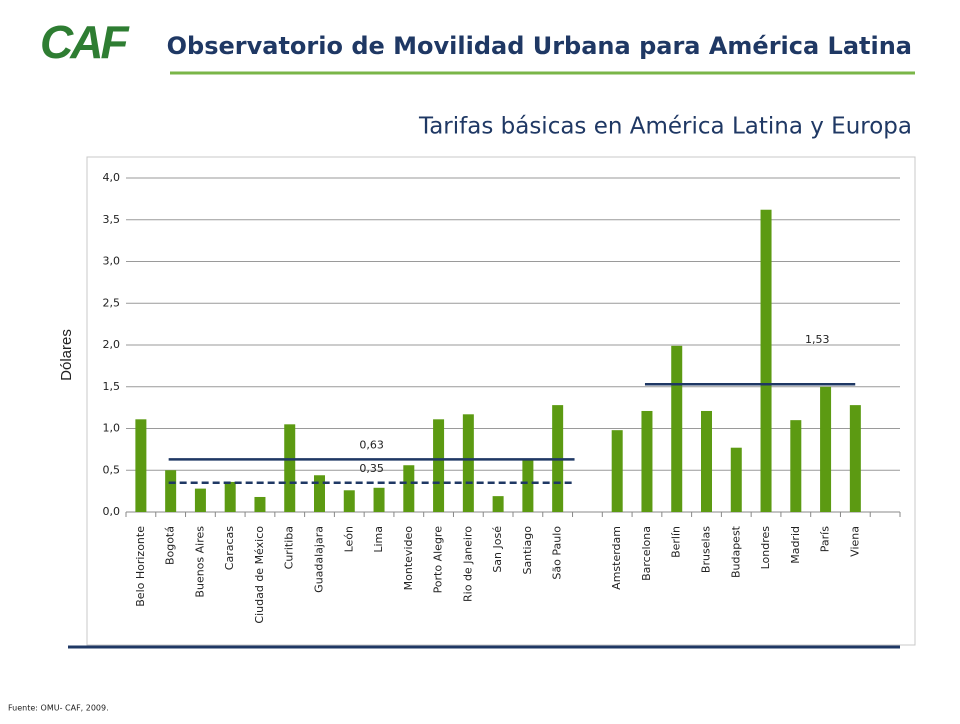 The height and width of the screenshot is (724, 960). Describe the element at coordinates (170, 545) in the screenshot. I see `x-tick-label: Bogotá` at that location.